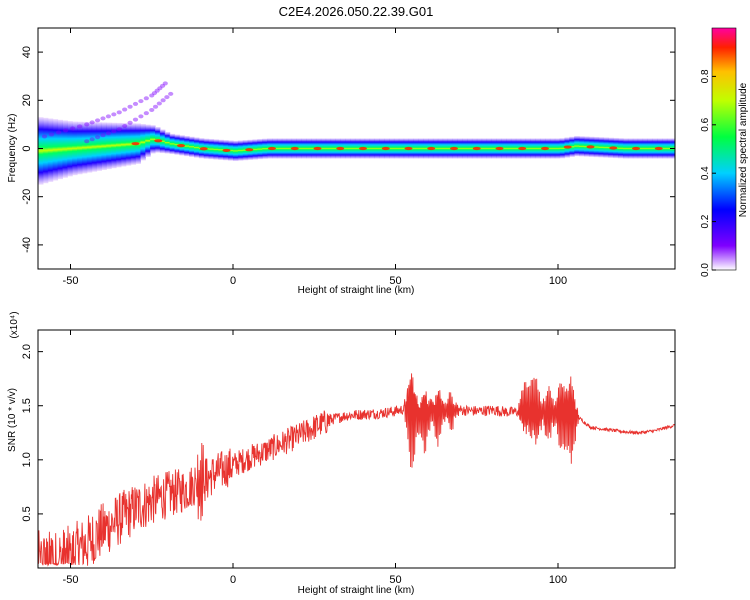 This screenshot has height=600, width=750. What do you see at coordinates (705, 270) in the screenshot?
I see `colorbar-tick-label: 0.0` at bounding box center [705, 270].